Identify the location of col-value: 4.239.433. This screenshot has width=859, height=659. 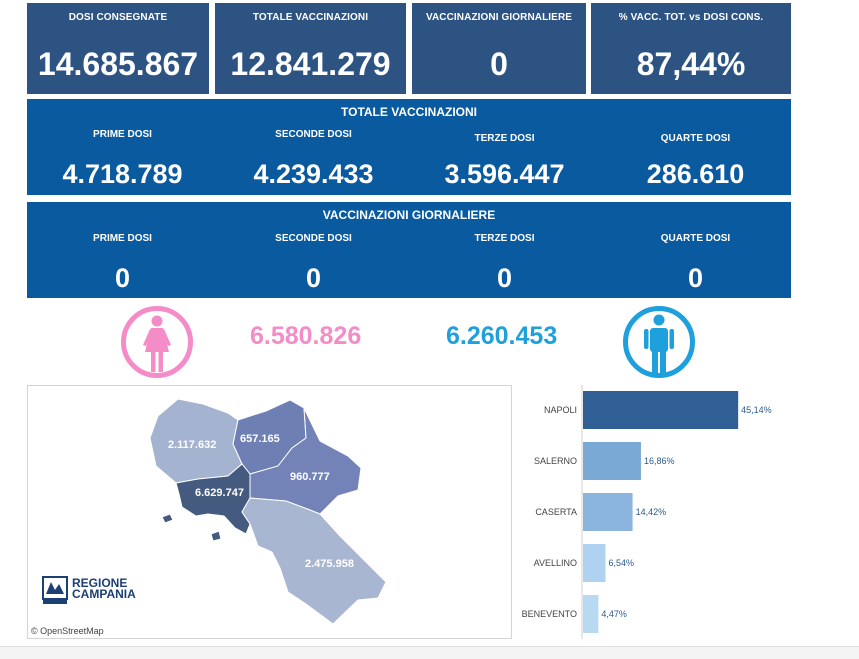
(313, 174).